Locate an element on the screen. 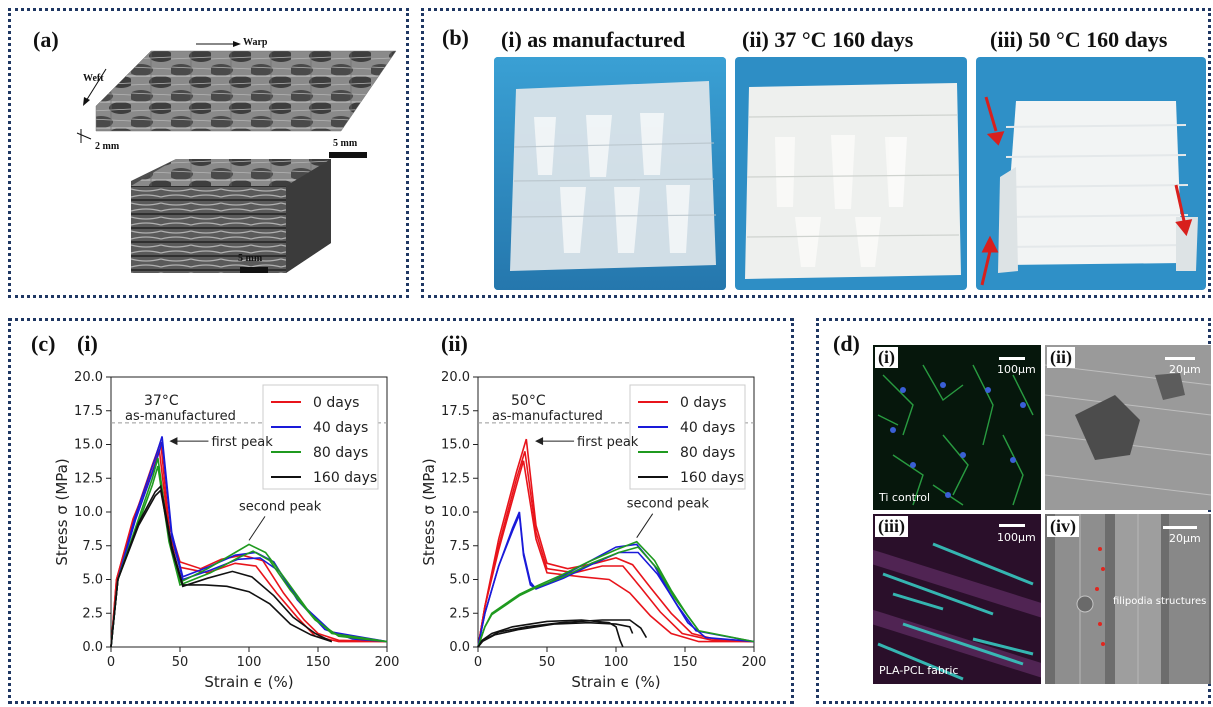  weft-label: Weft is located at coordinates (93, 78).